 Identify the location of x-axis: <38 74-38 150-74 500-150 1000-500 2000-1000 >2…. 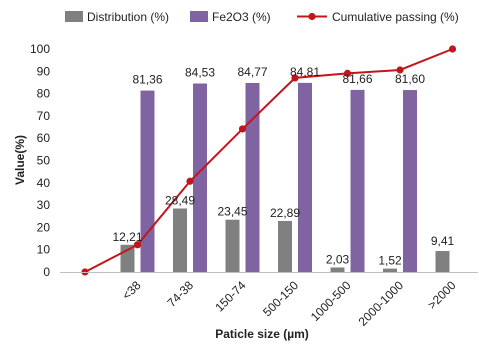
(269, 300).